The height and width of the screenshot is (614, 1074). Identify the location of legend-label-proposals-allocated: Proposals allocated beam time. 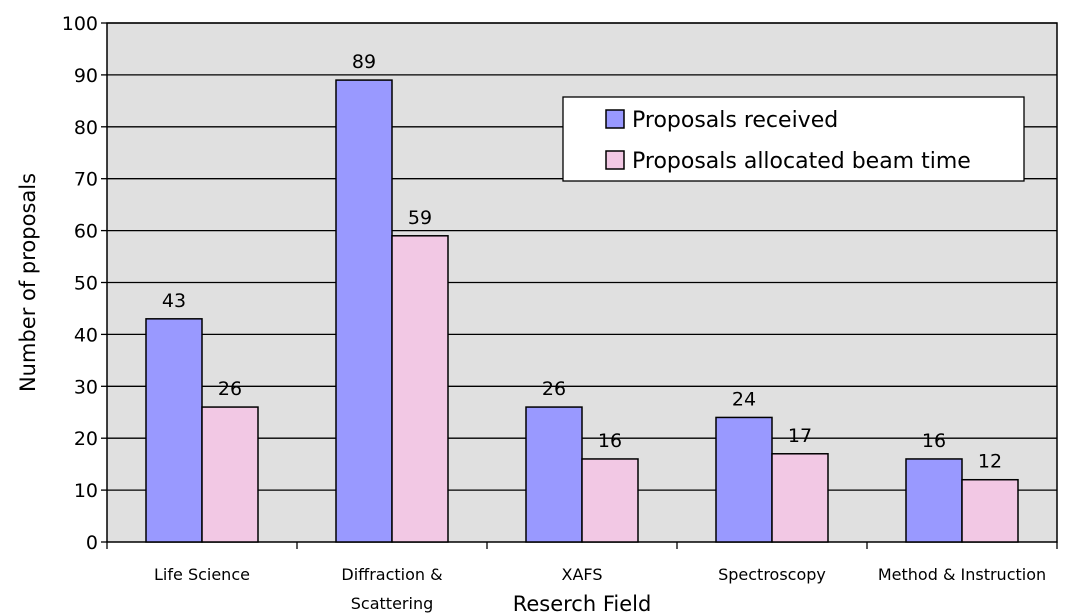
(801, 161).